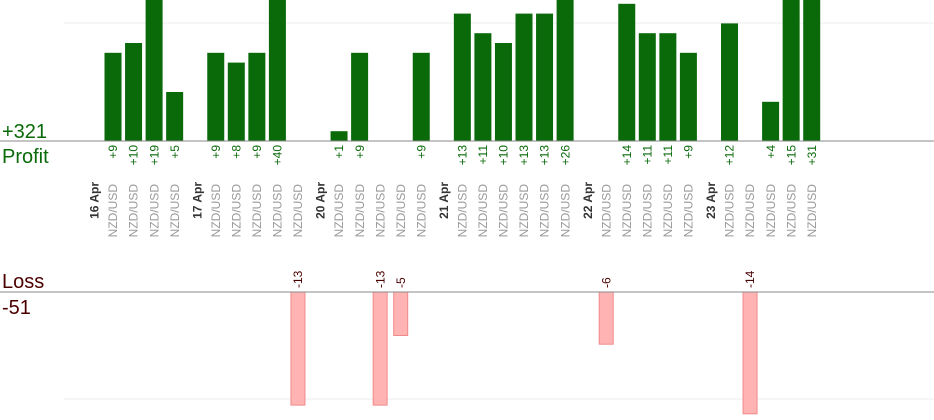 The height and width of the screenshot is (420, 934). I want to click on date-label: 17 Apr, so click(197, 200).